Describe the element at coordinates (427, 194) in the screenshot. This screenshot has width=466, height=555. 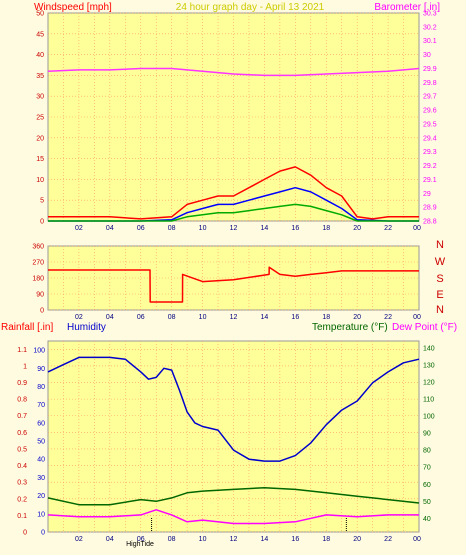
I see `y-right-tick-label: 29` at that location.